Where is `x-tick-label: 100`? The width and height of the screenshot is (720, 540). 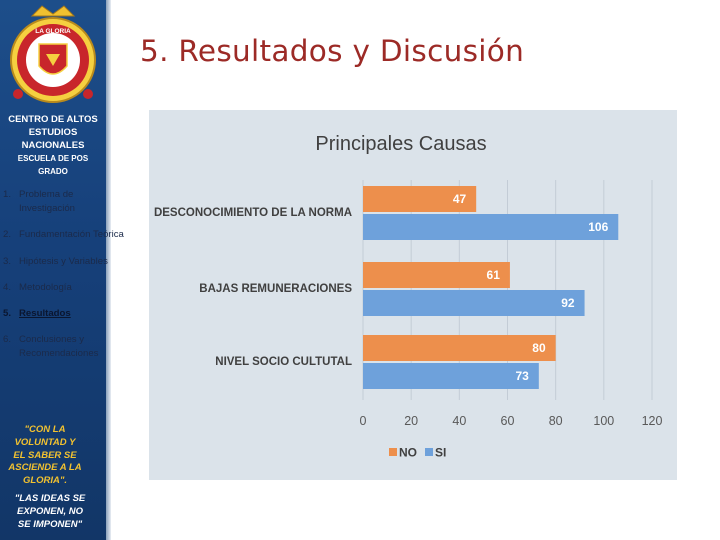
x-tick-label: 100 is located at coordinates (603, 421).